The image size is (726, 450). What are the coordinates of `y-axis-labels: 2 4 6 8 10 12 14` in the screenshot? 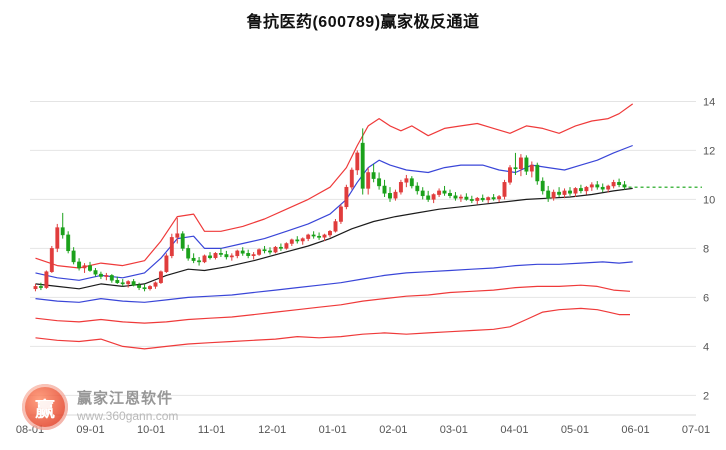 It's located at (709, 249).